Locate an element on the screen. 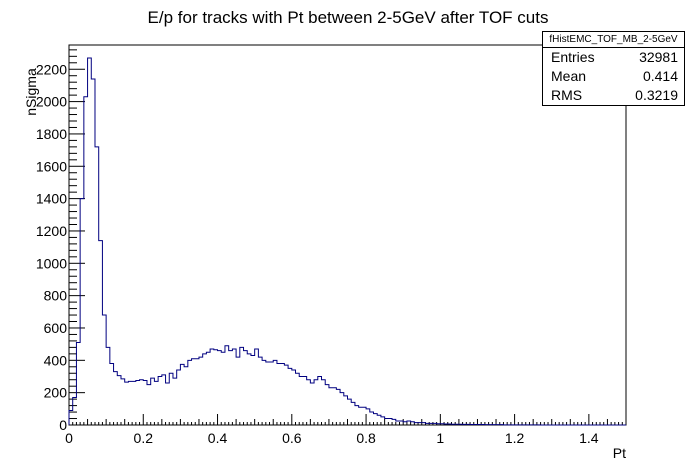 This screenshot has width=696, height=472. stats-row-mean: Mean 0.414 is located at coordinates (613, 76).